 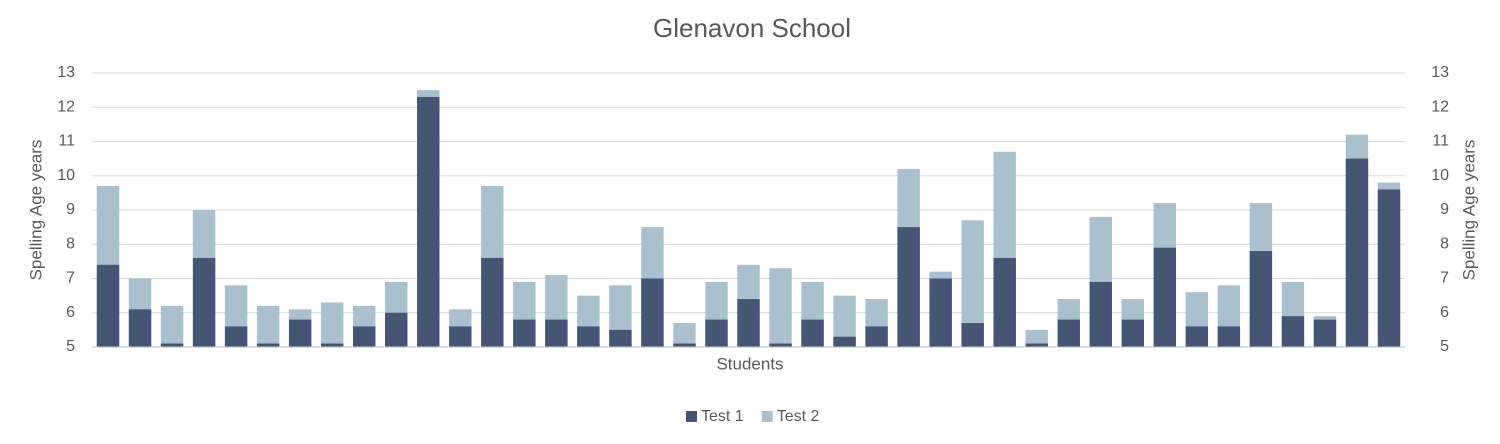 I want to click on y-tick-label: 9, so click(x=70, y=209).